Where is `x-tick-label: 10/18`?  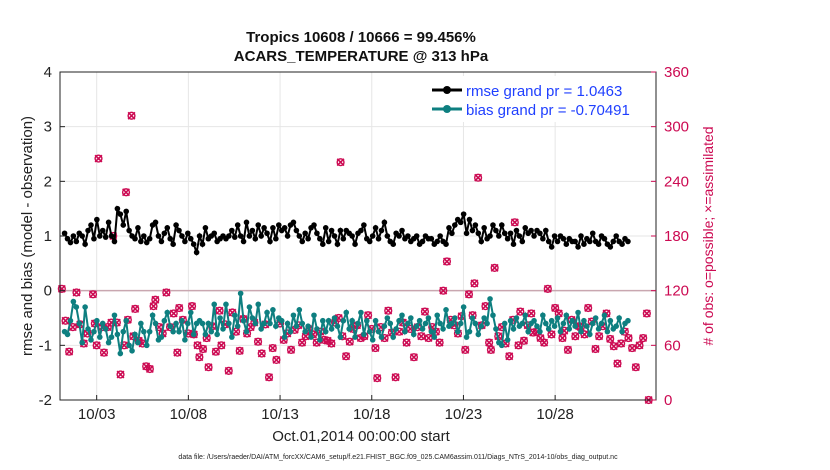 x-tick-label: 10/18 is located at coordinates (372, 414).